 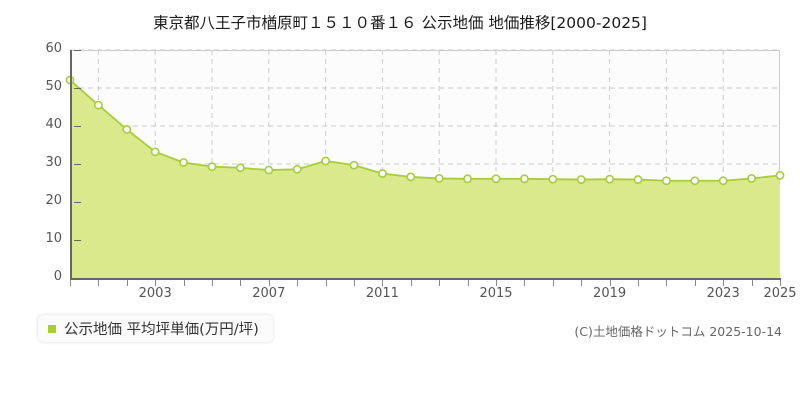 What do you see at coordinates (53, 48) in the screenshot?
I see `y-axis-tick-label: 60` at bounding box center [53, 48].